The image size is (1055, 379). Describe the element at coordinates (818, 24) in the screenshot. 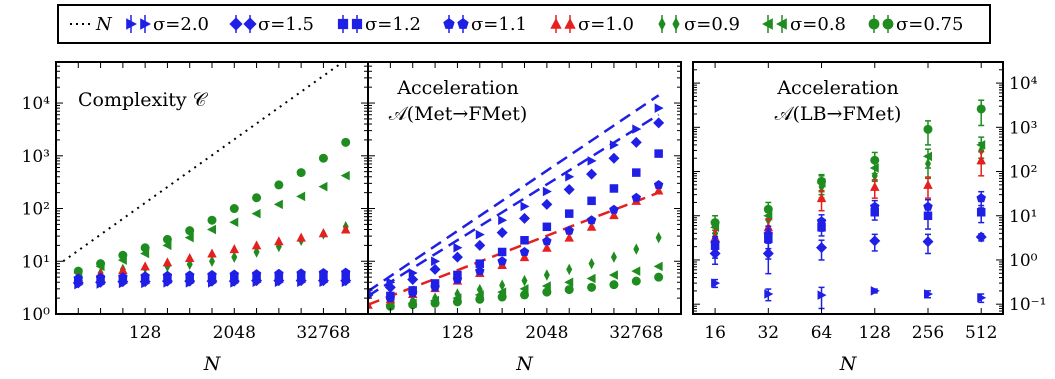

I see `legend-label: σ=0.8` at that location.